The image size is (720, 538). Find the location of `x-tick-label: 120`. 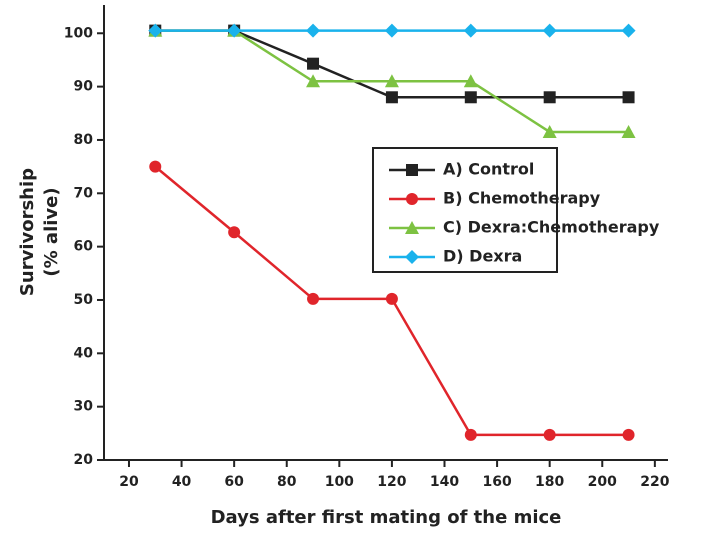

x-tick-label: 120 is located at coordinates (391, 482).